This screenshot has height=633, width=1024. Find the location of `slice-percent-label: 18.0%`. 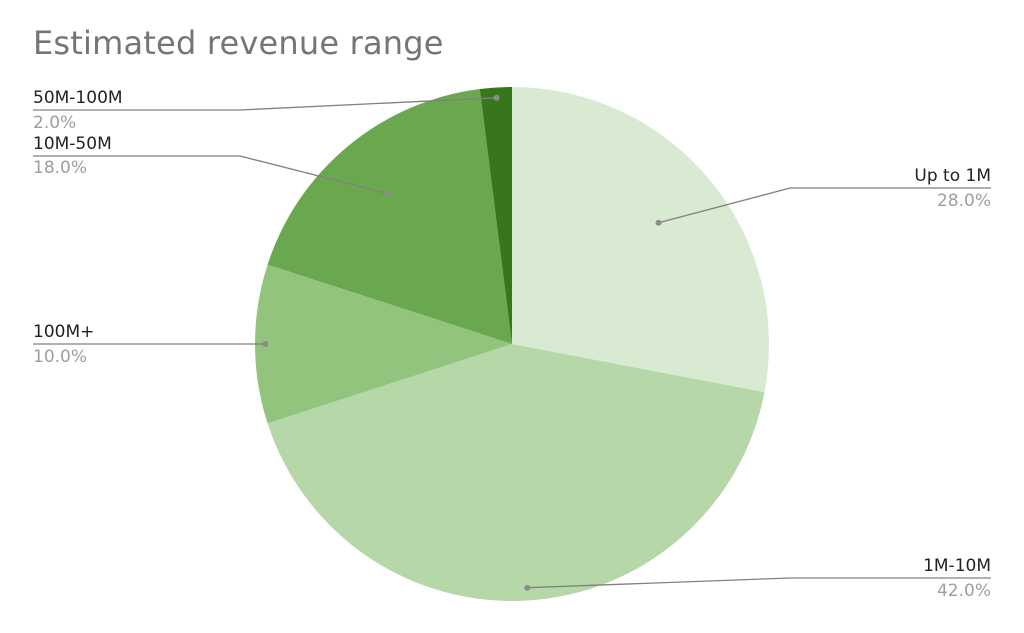

slice-percent-label: 18.0% is located at coordinates (60, 168).